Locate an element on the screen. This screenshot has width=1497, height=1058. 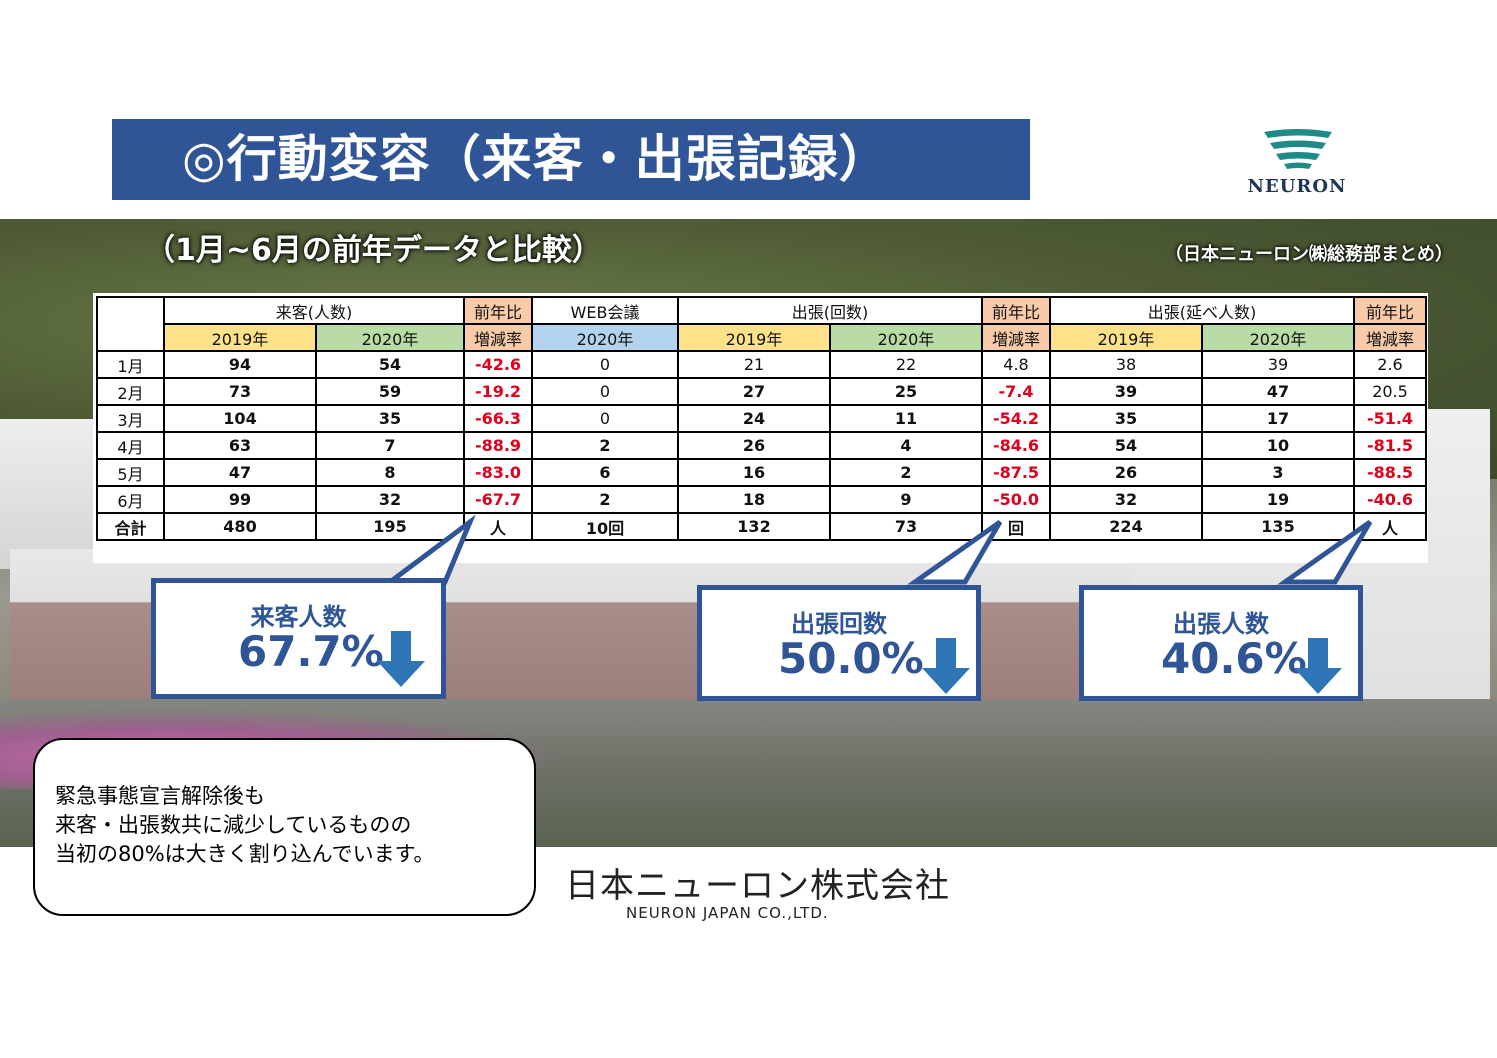
table-row: 6月 99 32 -67.7 2 18 9 -50.0 32 19 -40.6 is located at coordinates (761, 499).